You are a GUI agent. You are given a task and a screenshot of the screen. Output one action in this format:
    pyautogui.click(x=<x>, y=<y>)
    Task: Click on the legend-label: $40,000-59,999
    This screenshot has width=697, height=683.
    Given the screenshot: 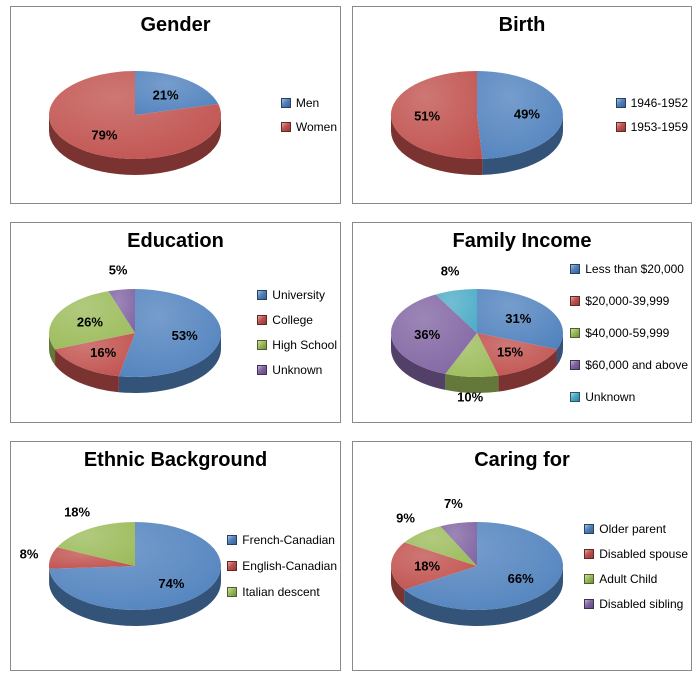 What is the action you would take?
    pyautogui.click(x=627, y=332)
    